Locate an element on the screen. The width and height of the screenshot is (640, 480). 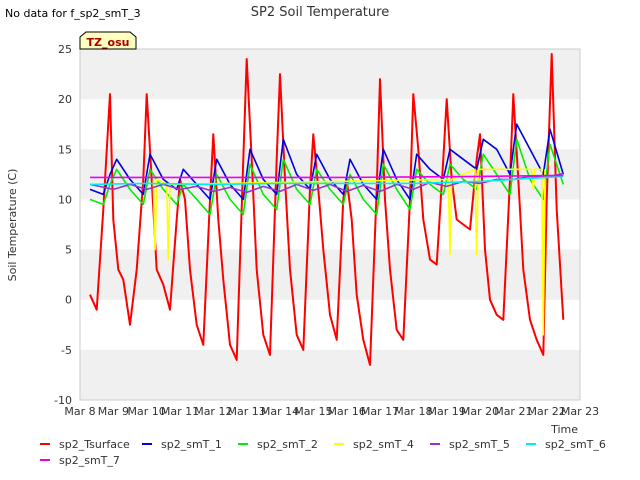
x-tick-label: Mar 9 is located at coordinates (113, 411).